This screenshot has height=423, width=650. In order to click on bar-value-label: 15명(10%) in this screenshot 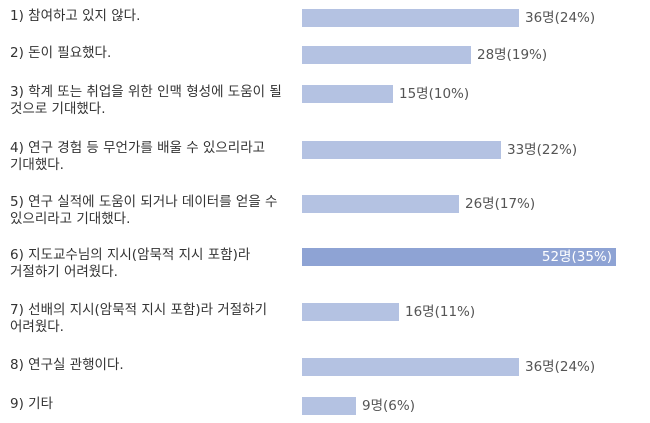, I will do `click(434, 94)`.